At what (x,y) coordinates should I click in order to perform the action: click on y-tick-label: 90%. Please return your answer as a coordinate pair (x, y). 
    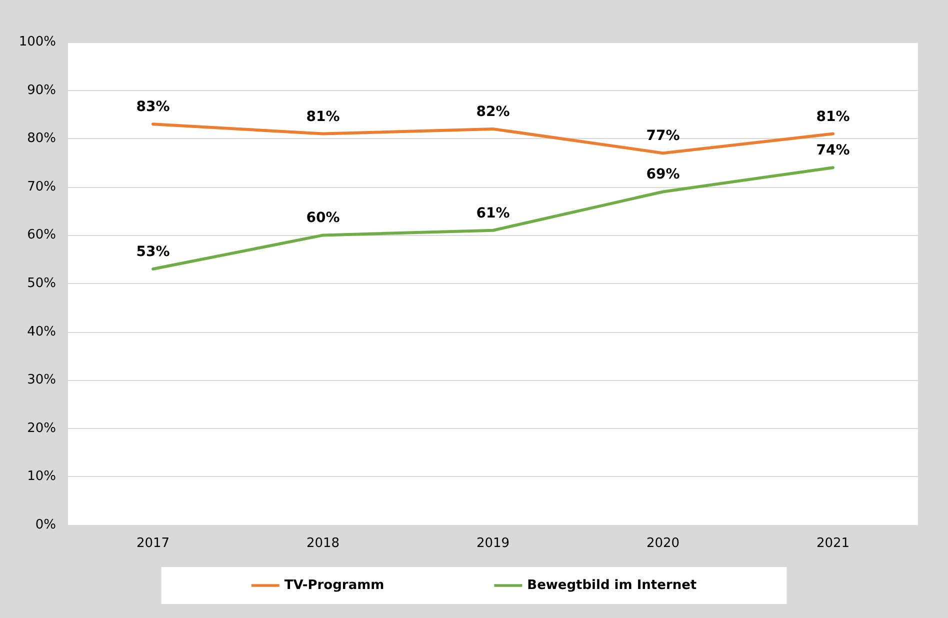
    Looking at the image, I should click on (41, 90).